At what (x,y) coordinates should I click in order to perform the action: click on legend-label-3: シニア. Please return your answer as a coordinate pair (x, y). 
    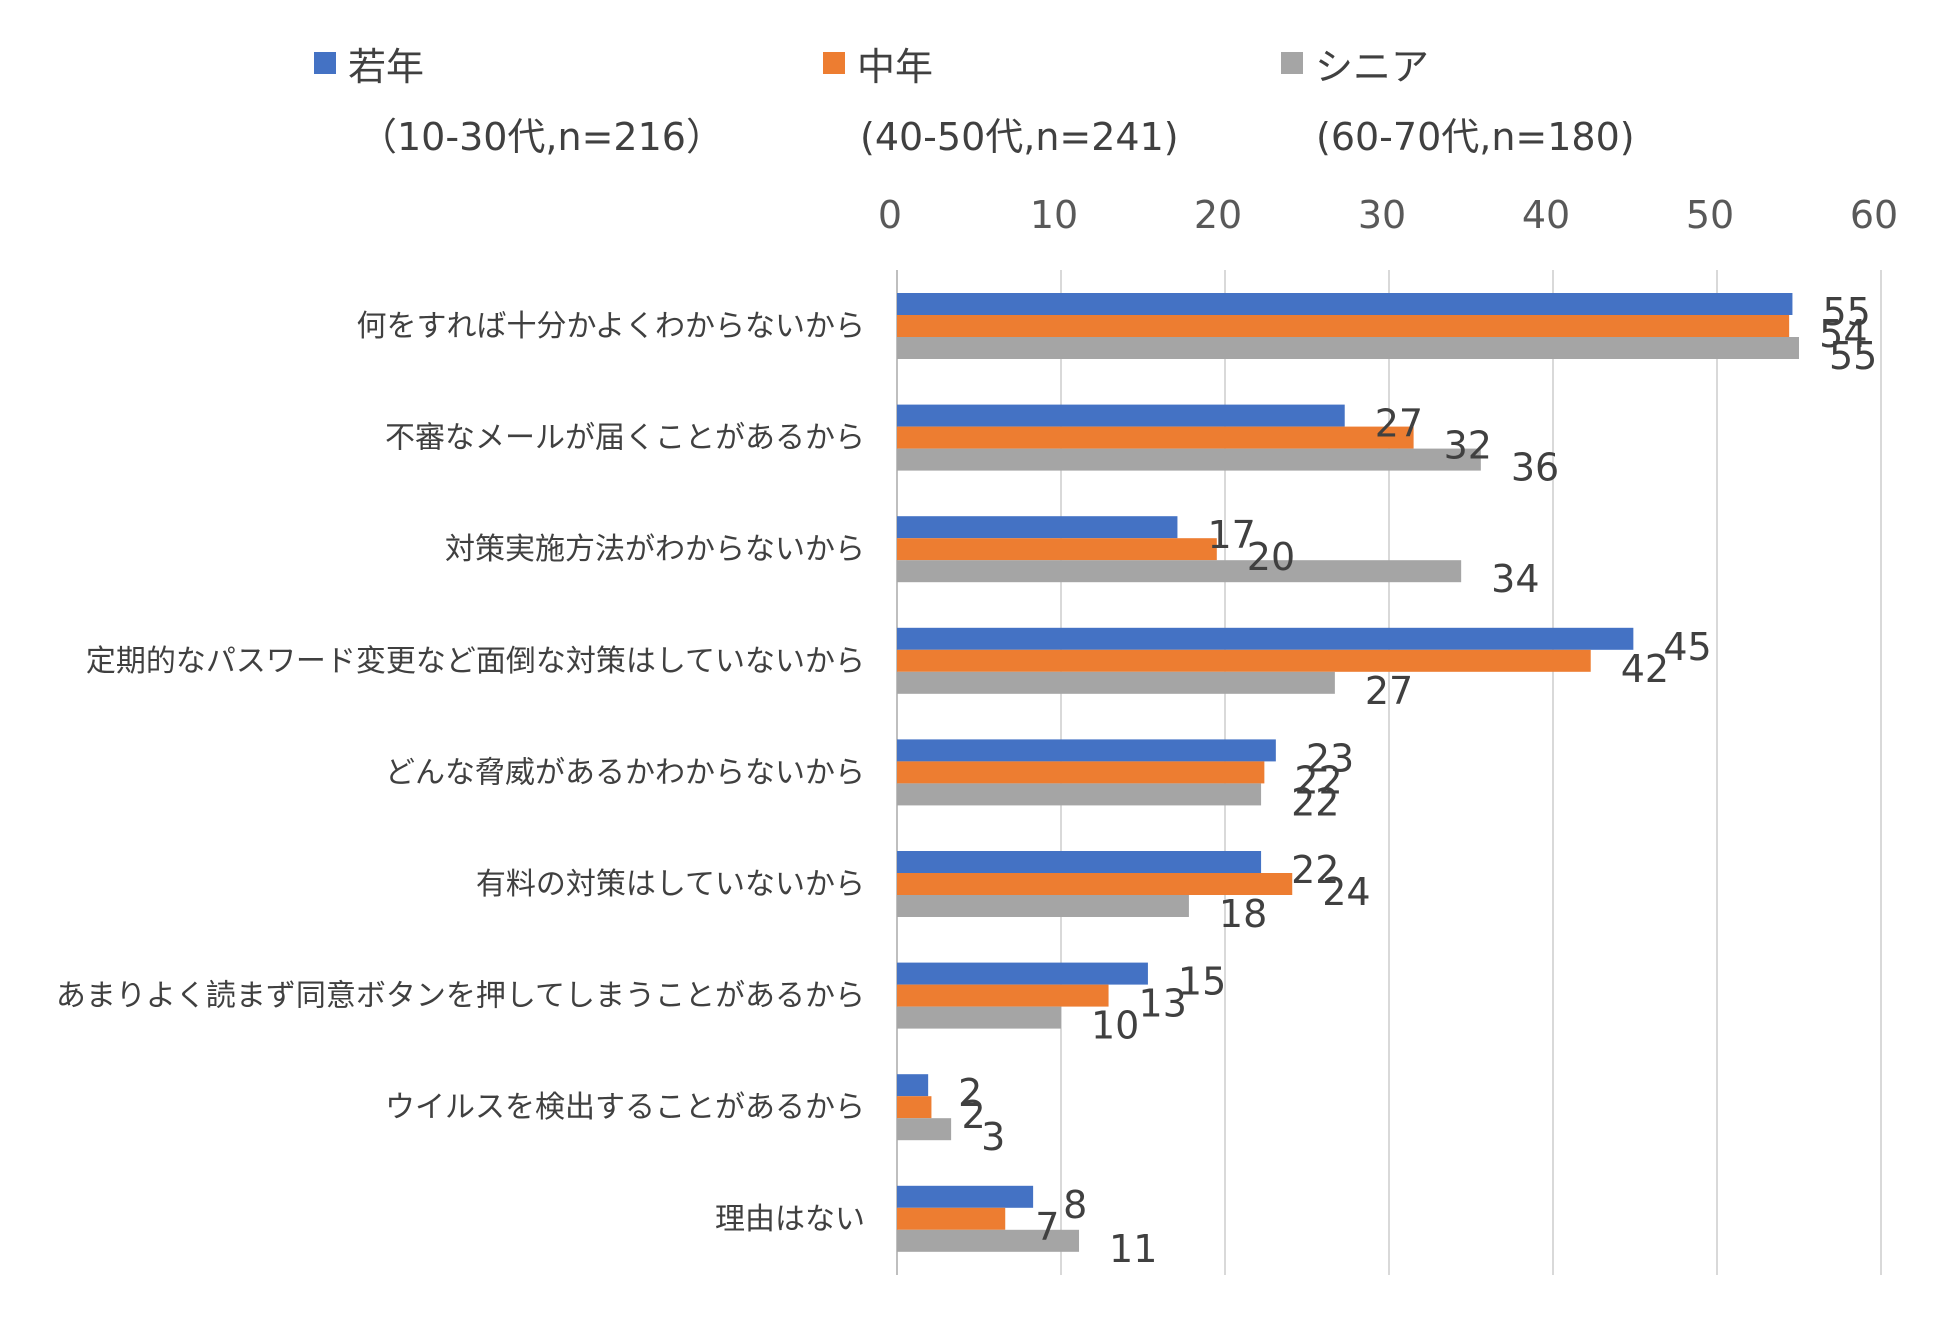
    Looking at the image, I should click on (1372, 67).